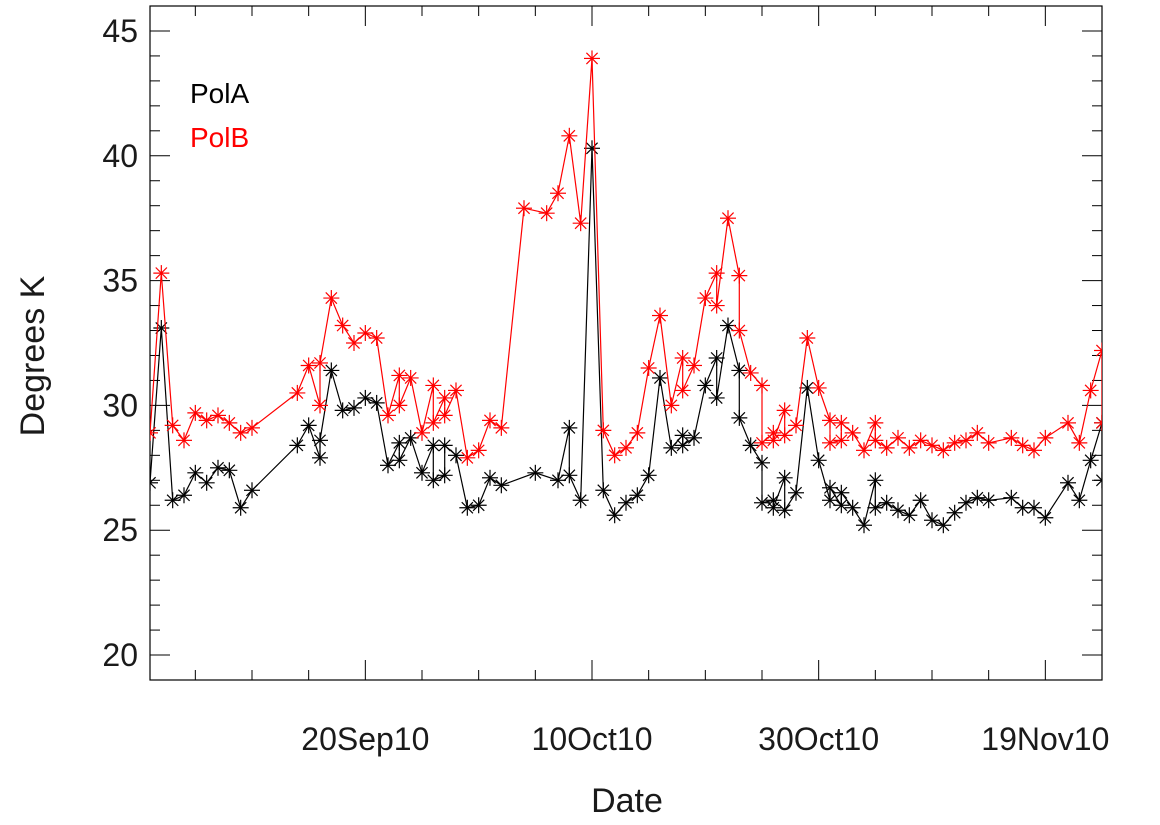  What do you see at coordinates (592, 739) in the screenshot?
I see `x-tick-label: 10Oct10` at bounding box center [592, 739].